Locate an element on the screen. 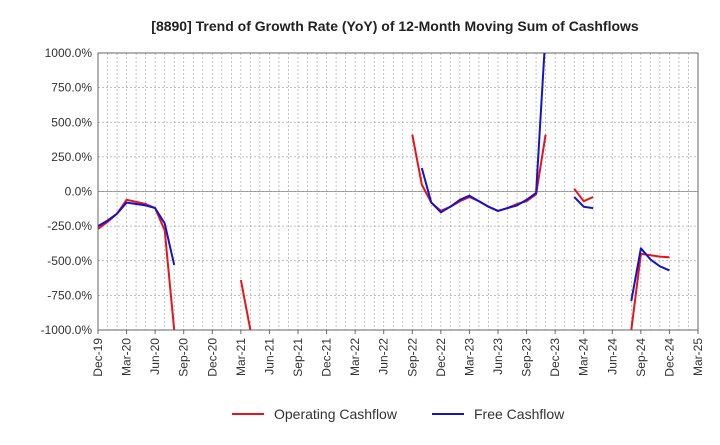 The height and width of the screenshot is (445, 720). x-tick-label: Sep-20 is located at coordinates (184, 357).